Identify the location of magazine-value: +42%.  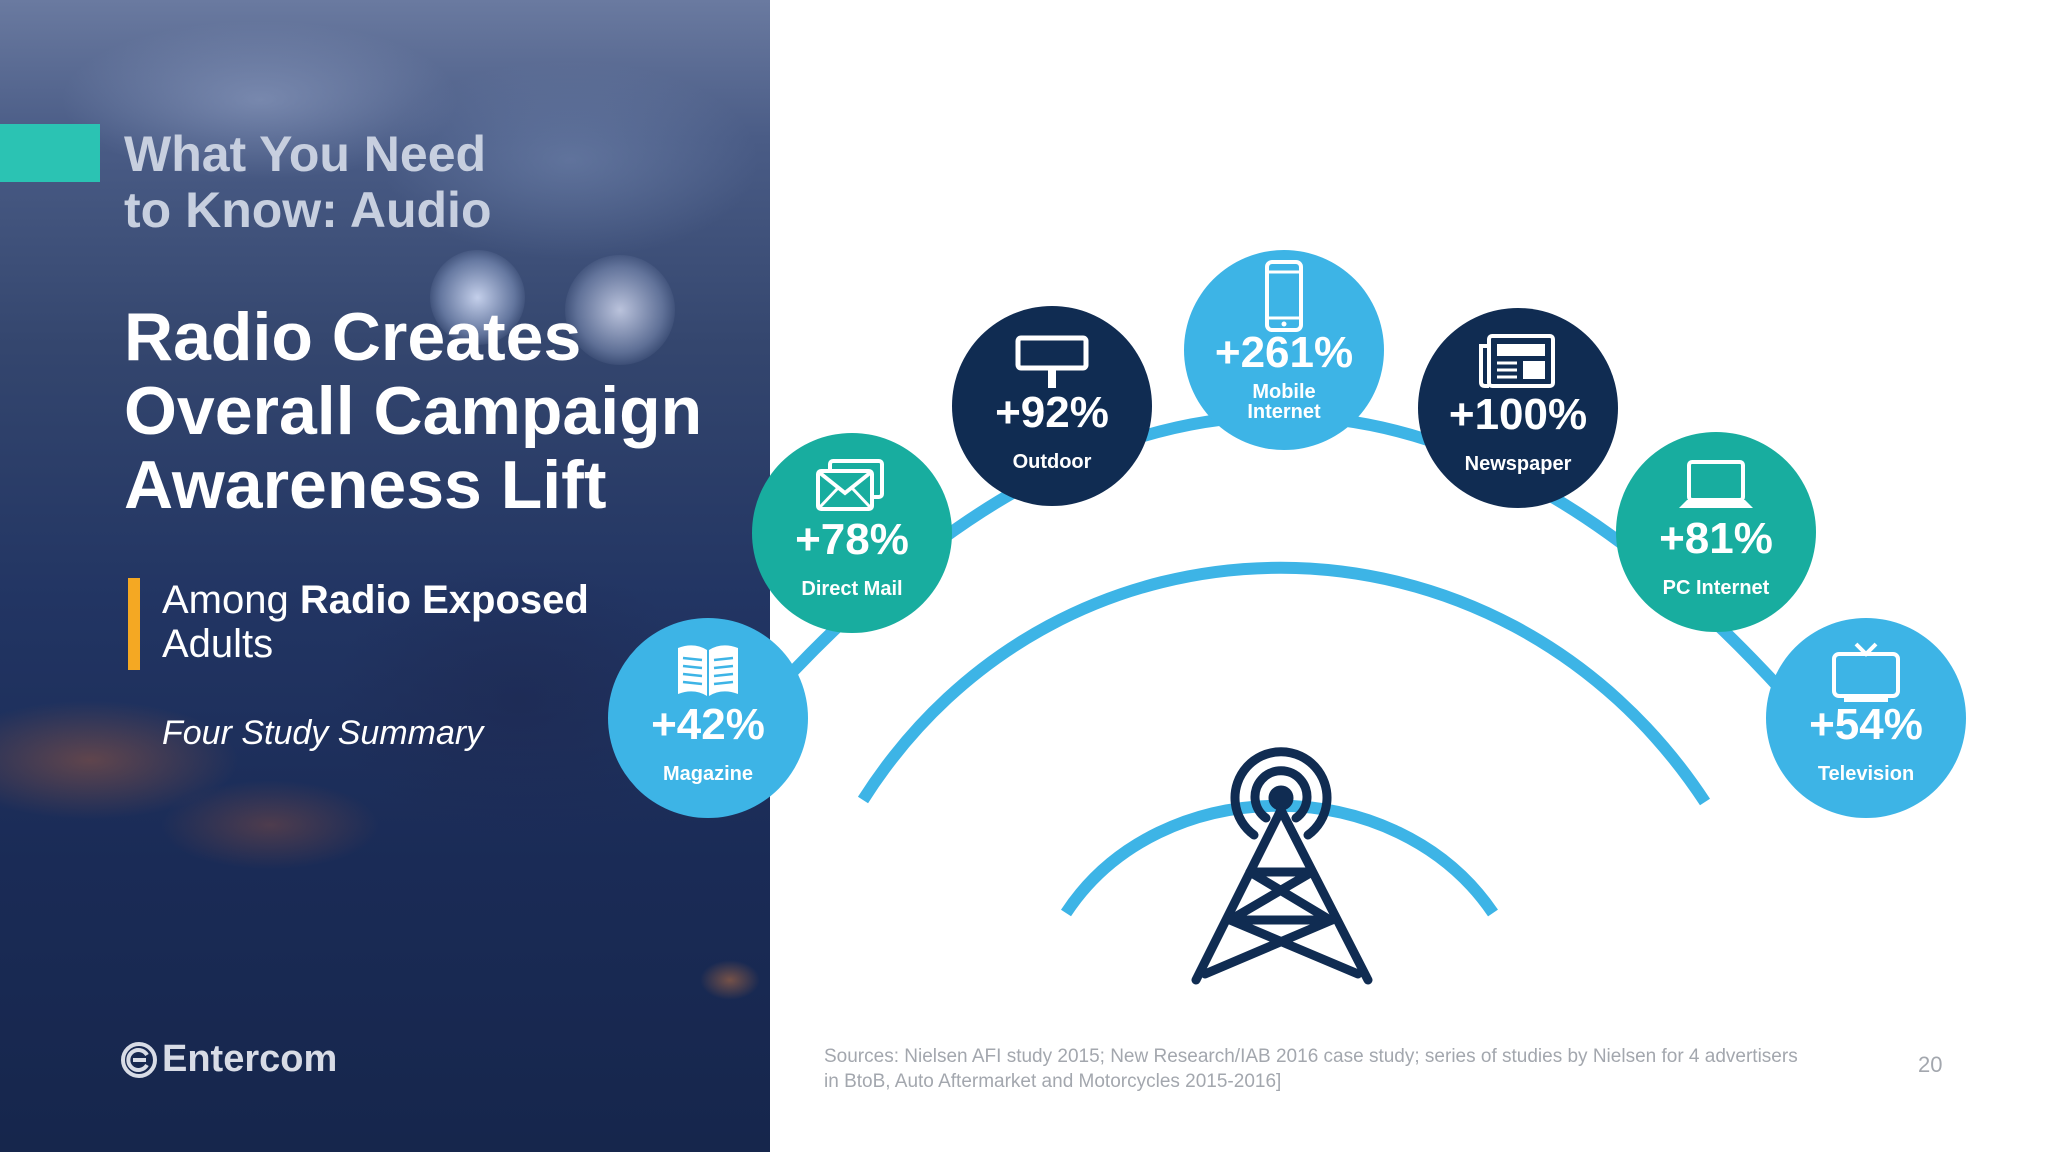
(708, 724).